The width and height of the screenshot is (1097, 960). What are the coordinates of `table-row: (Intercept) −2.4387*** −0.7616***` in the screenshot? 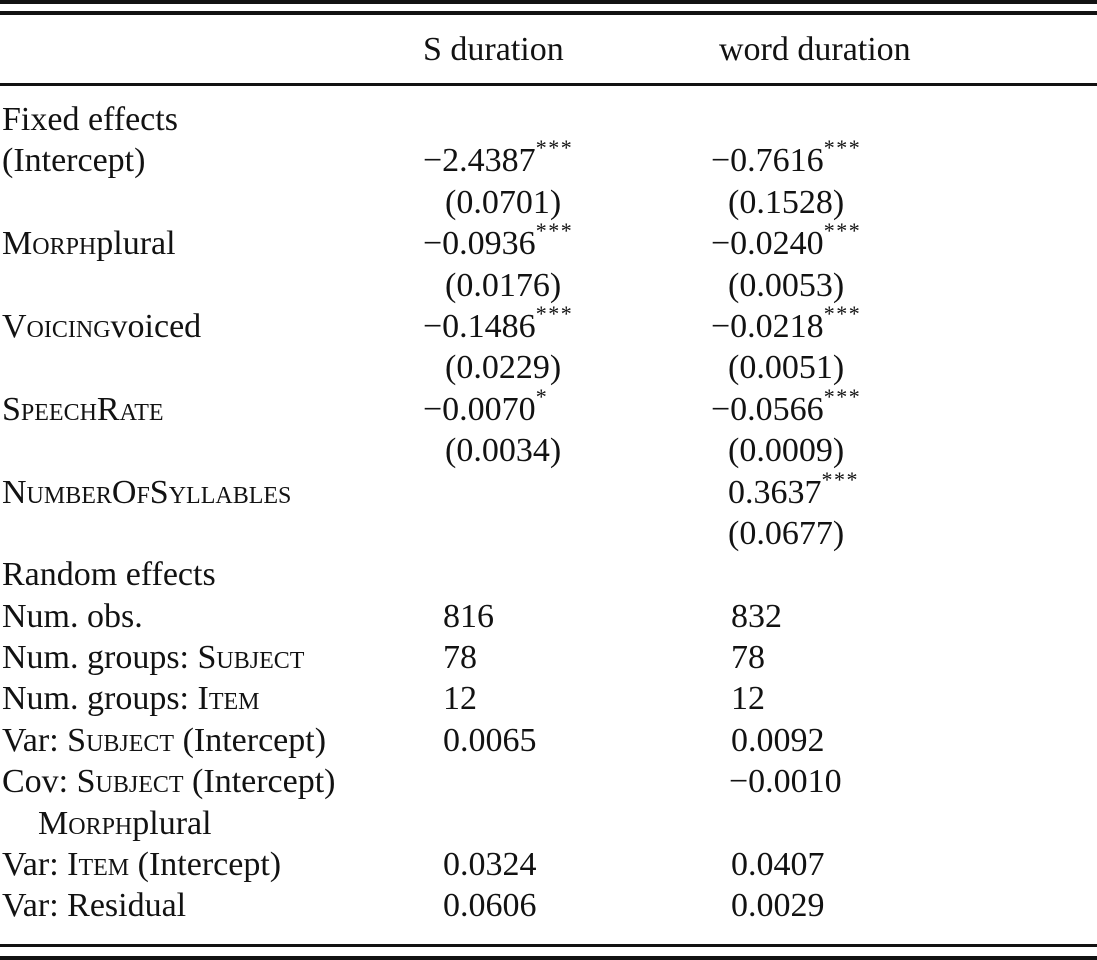 It's located at (548, 159).